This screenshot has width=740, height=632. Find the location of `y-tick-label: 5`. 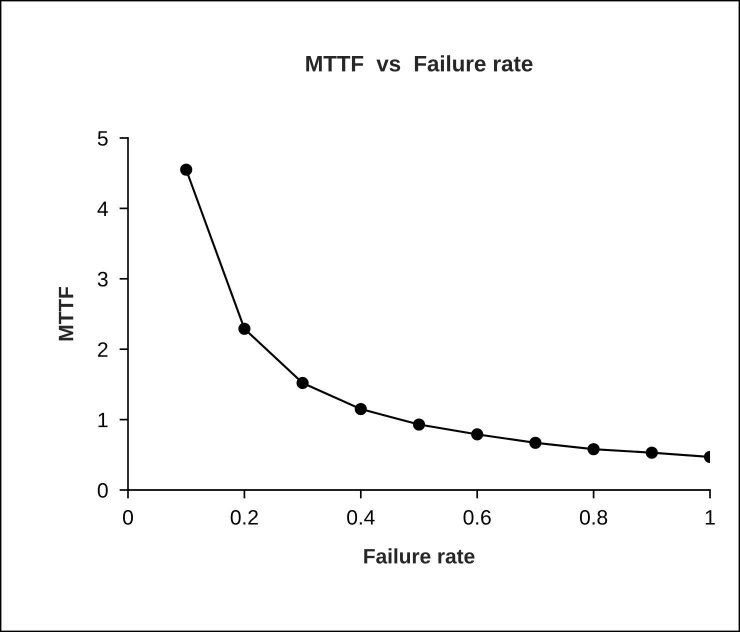

y-tick-label: 5 is located at coordinates (103, 138).